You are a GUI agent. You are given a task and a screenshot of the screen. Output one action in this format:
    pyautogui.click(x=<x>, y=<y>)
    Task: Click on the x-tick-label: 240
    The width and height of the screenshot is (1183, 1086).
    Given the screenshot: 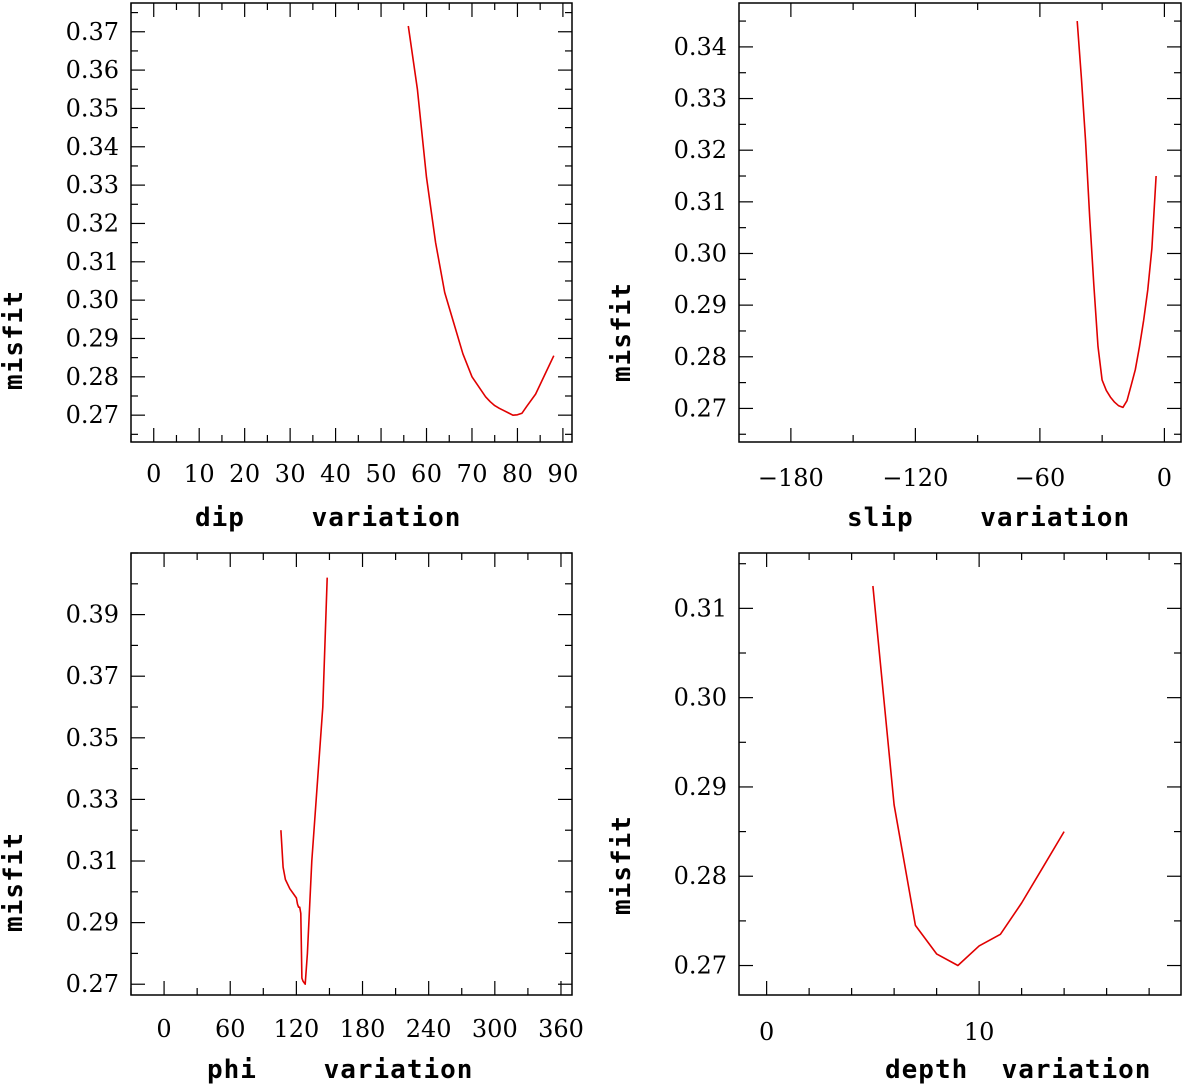 What is the action you would take?
    pyautogui.click(x=429, y=1029)
    